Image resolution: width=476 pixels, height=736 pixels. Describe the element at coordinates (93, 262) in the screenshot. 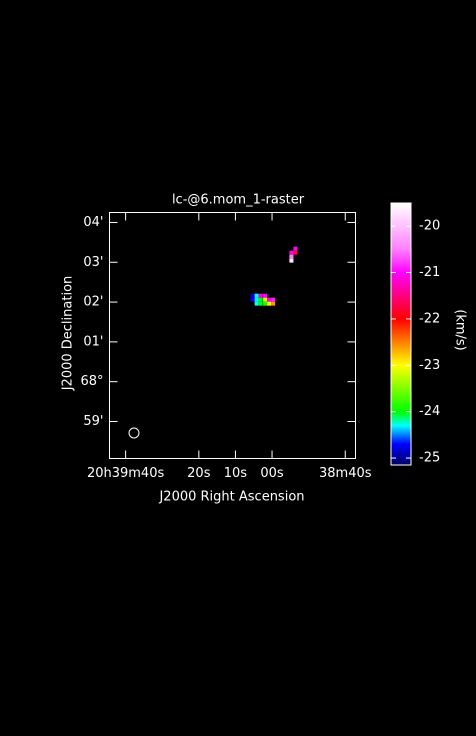

I see `y-tick-label: 03'` at that location.